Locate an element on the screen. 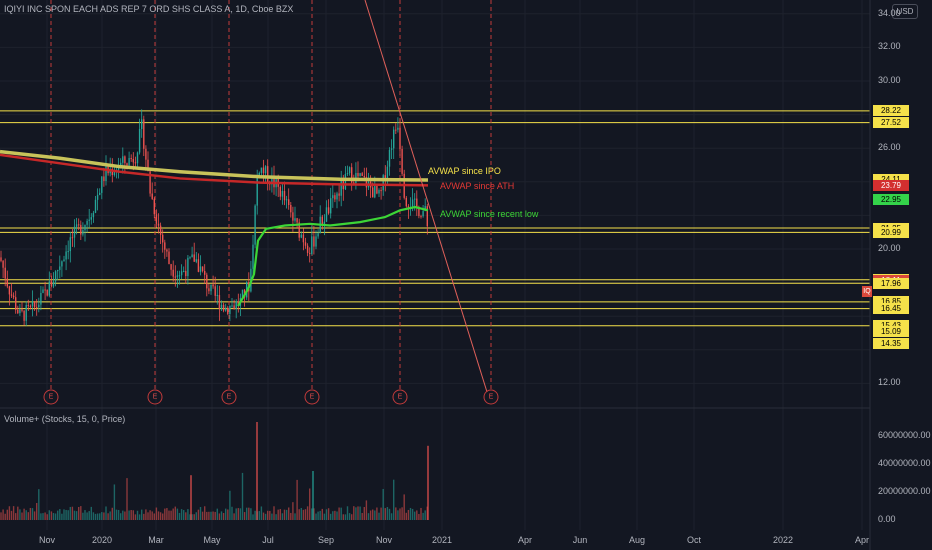 This screenshot has width=932, height=550. descending-trend-line is located at coordinates (426, 196).